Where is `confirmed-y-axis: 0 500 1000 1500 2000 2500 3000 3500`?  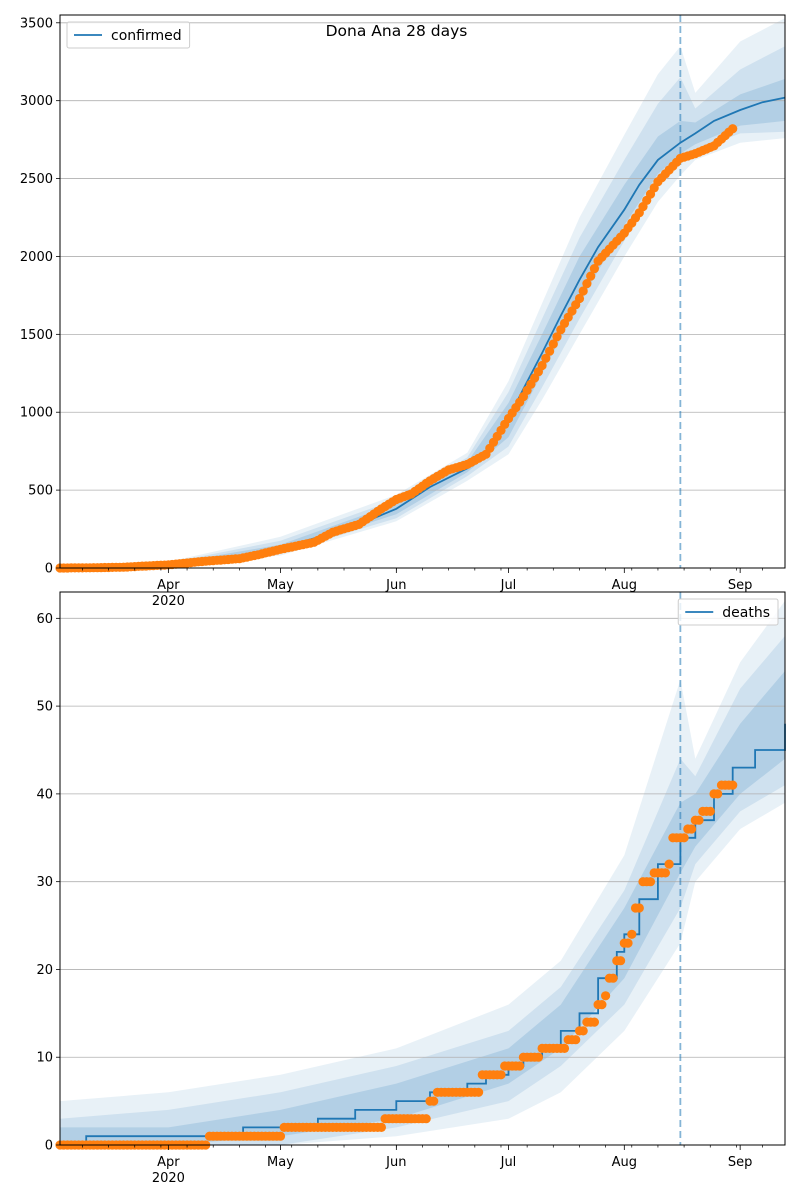 confirmed-y-axis: 0 500 1000 1500 2000 2500 3000 3500 is located at coordinates (40, 296).